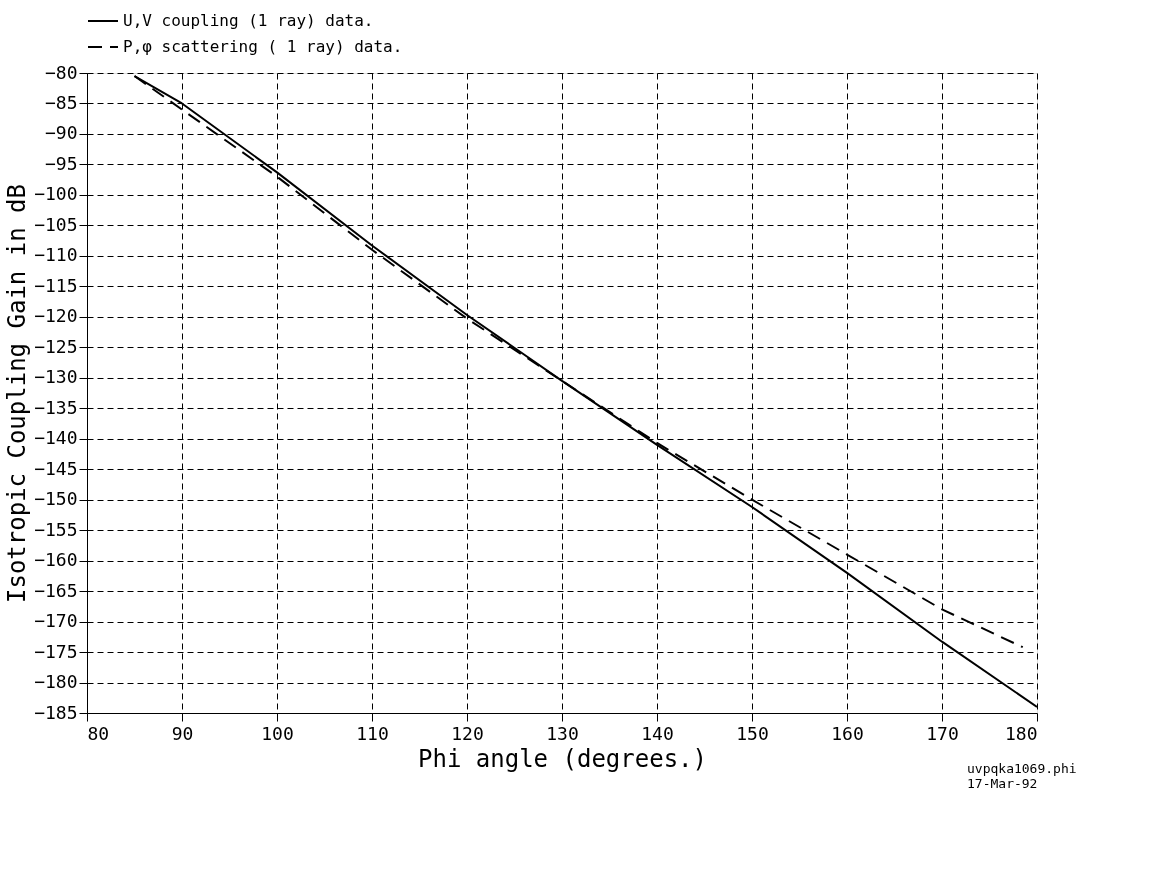 This screenshot has width=1170, height=875. Describe the element at coordinates (98, 733) in the screenshot. I see `x-tick-label: 80` at that location.